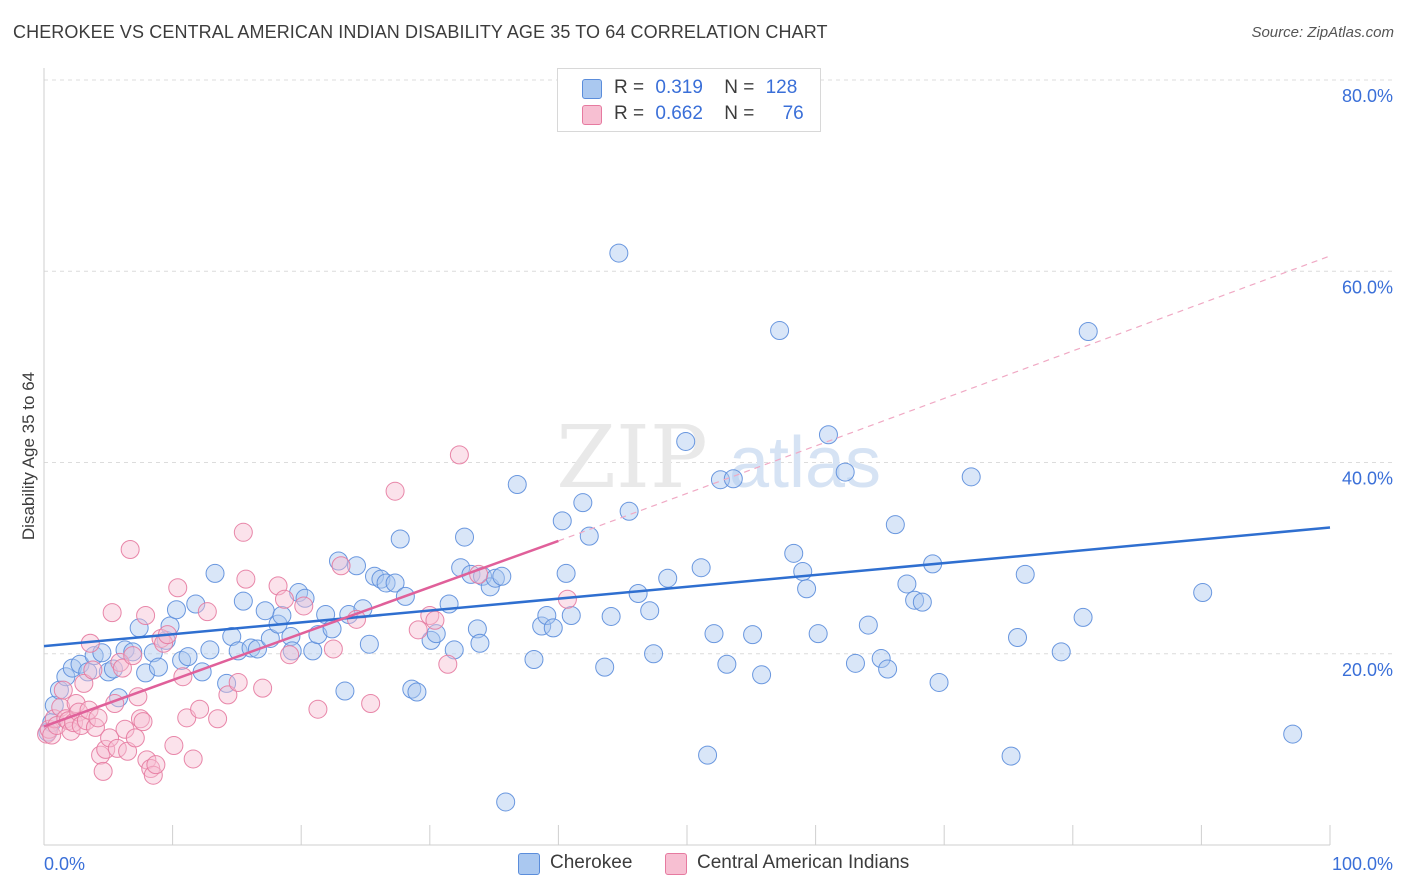 This screenshot has width=1406, height=892. What do you see at coordinates (718, 864) in the screenshot?
I see `x-tick-labels: 0.0% 100.0%` at bounding box center [718, 864].